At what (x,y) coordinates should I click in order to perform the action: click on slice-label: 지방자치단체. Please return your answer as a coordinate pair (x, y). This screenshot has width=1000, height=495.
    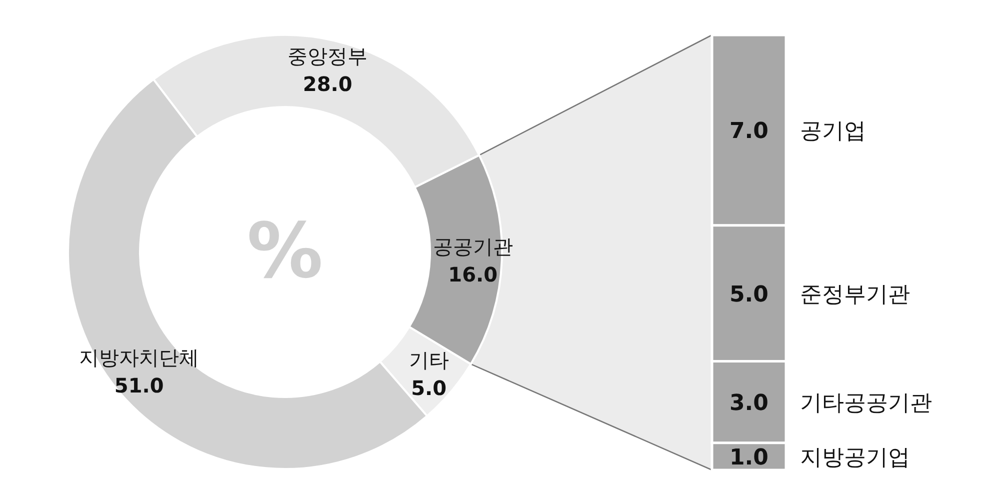
    Looking at the image, I should click on (139, 358).